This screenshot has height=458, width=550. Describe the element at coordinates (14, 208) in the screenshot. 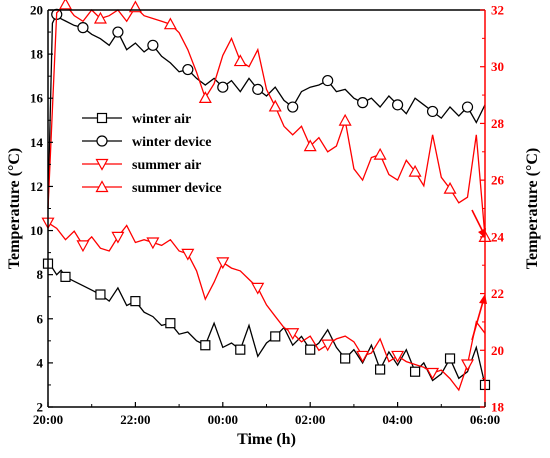

I see `left-axis-title: Temperature (°C)` at that location.